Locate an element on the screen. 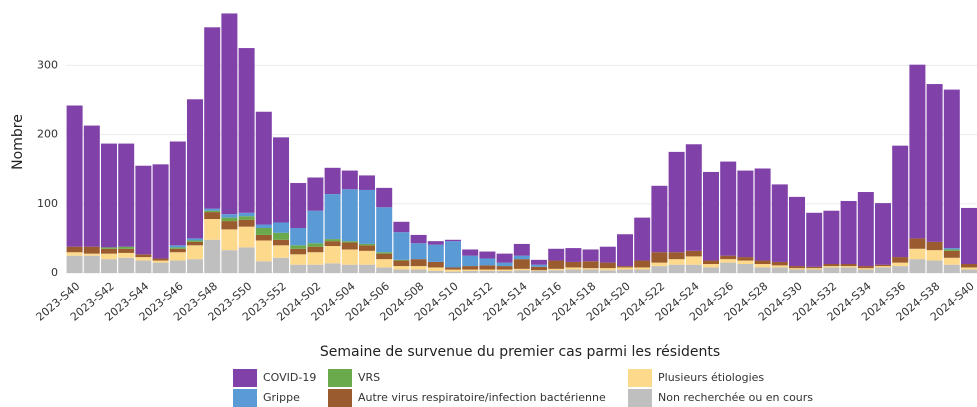 The height and width of the screenshot is (407, 977). legend-item: Plusieurs étiologies is located at coordinates (696, 378).